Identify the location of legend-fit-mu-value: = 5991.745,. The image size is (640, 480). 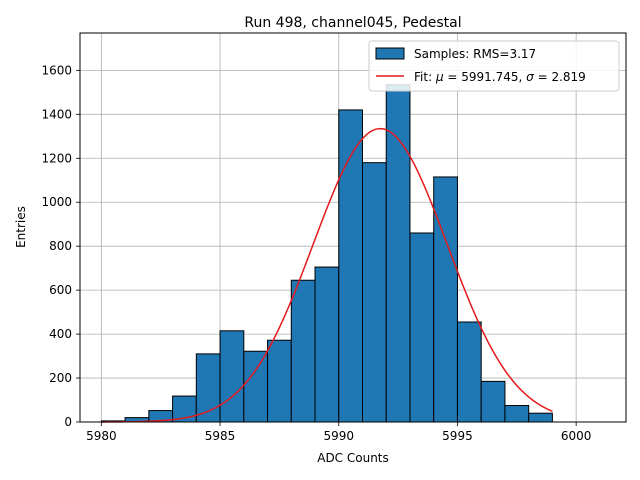
(485, 77).